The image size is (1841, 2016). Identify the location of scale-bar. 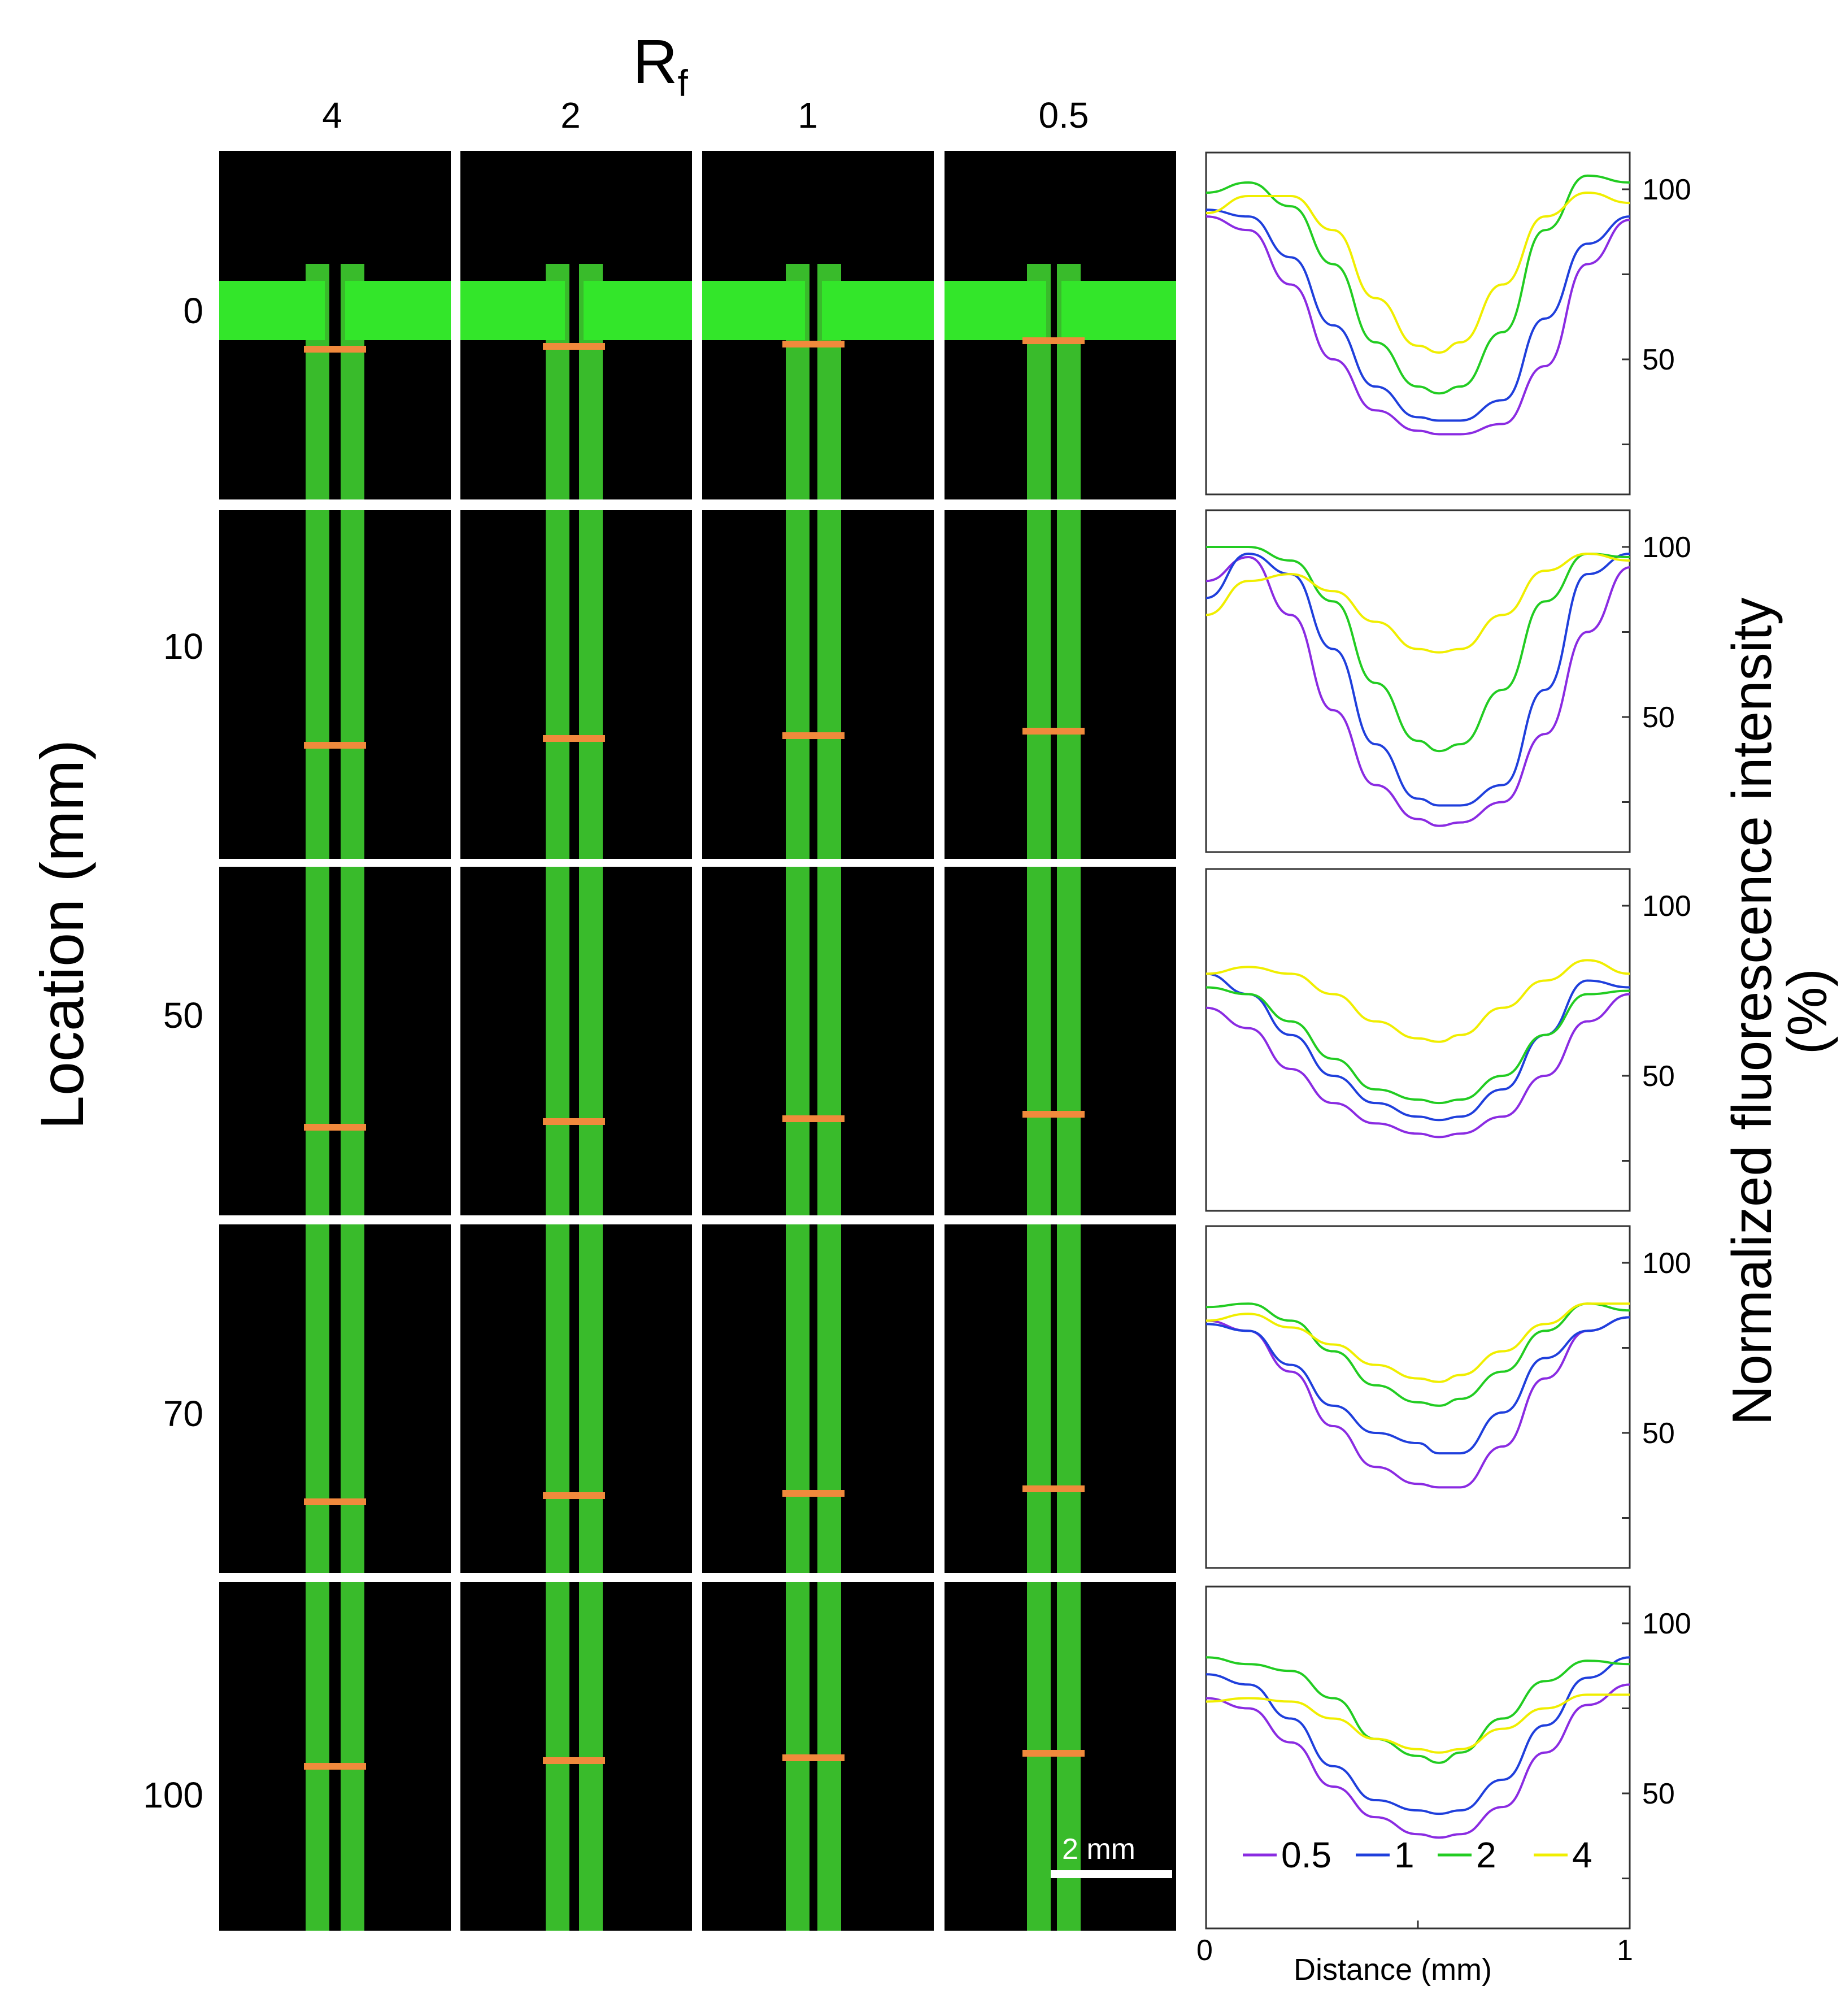
(1111, 1874).